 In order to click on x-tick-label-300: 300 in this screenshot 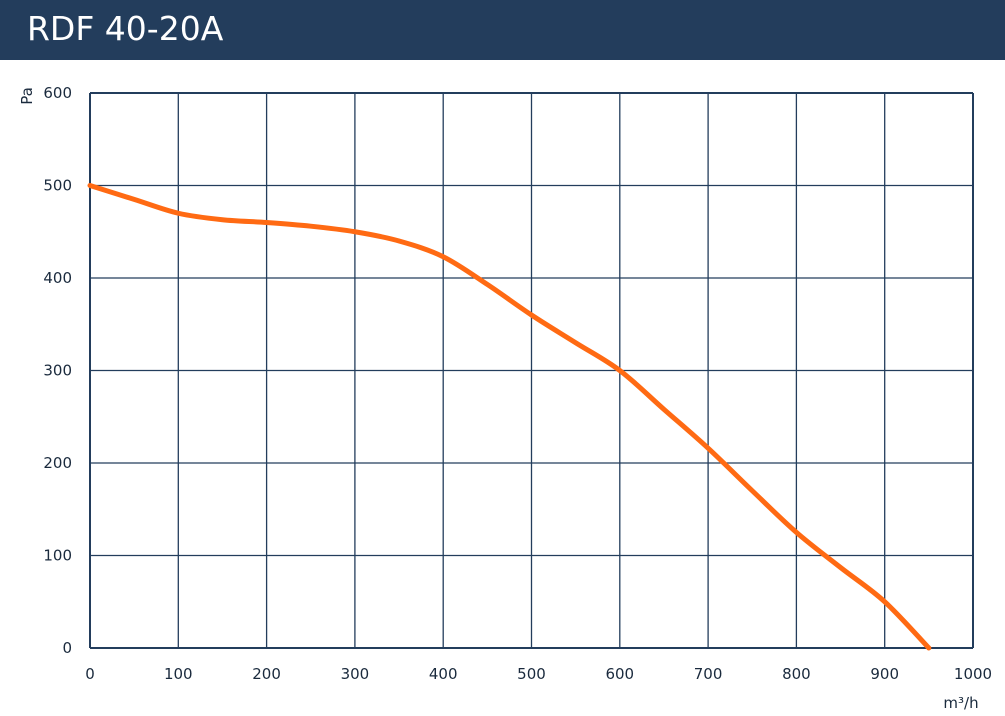, I will do `click(355, 674)`.